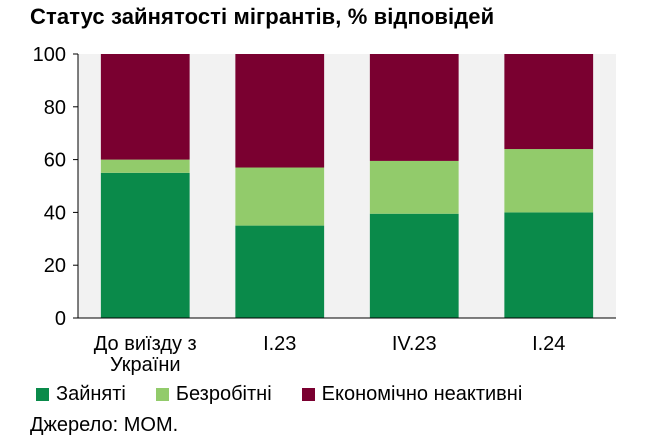 The width and height of the screenshot is (648, 442). Describe the element at coordinates (91, 394) in the screenshot. I see `legend-label-employed: Зайняті` at that location.